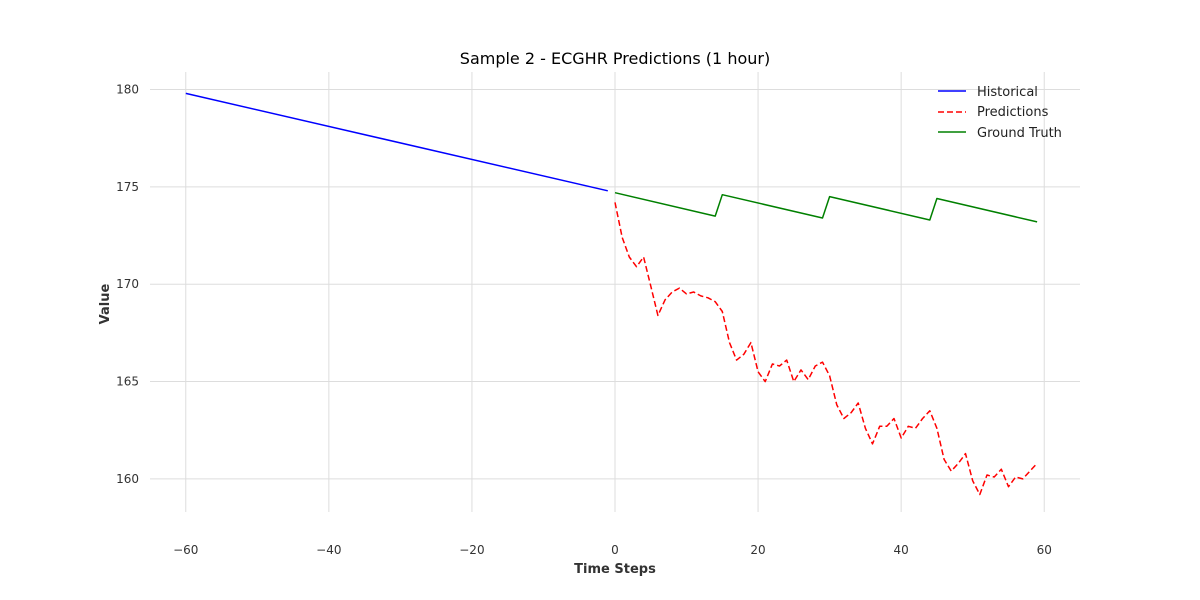  Describe the element at coordinates (901, 550) in the screenshot. I see `x-tick-label: 40` at that location.